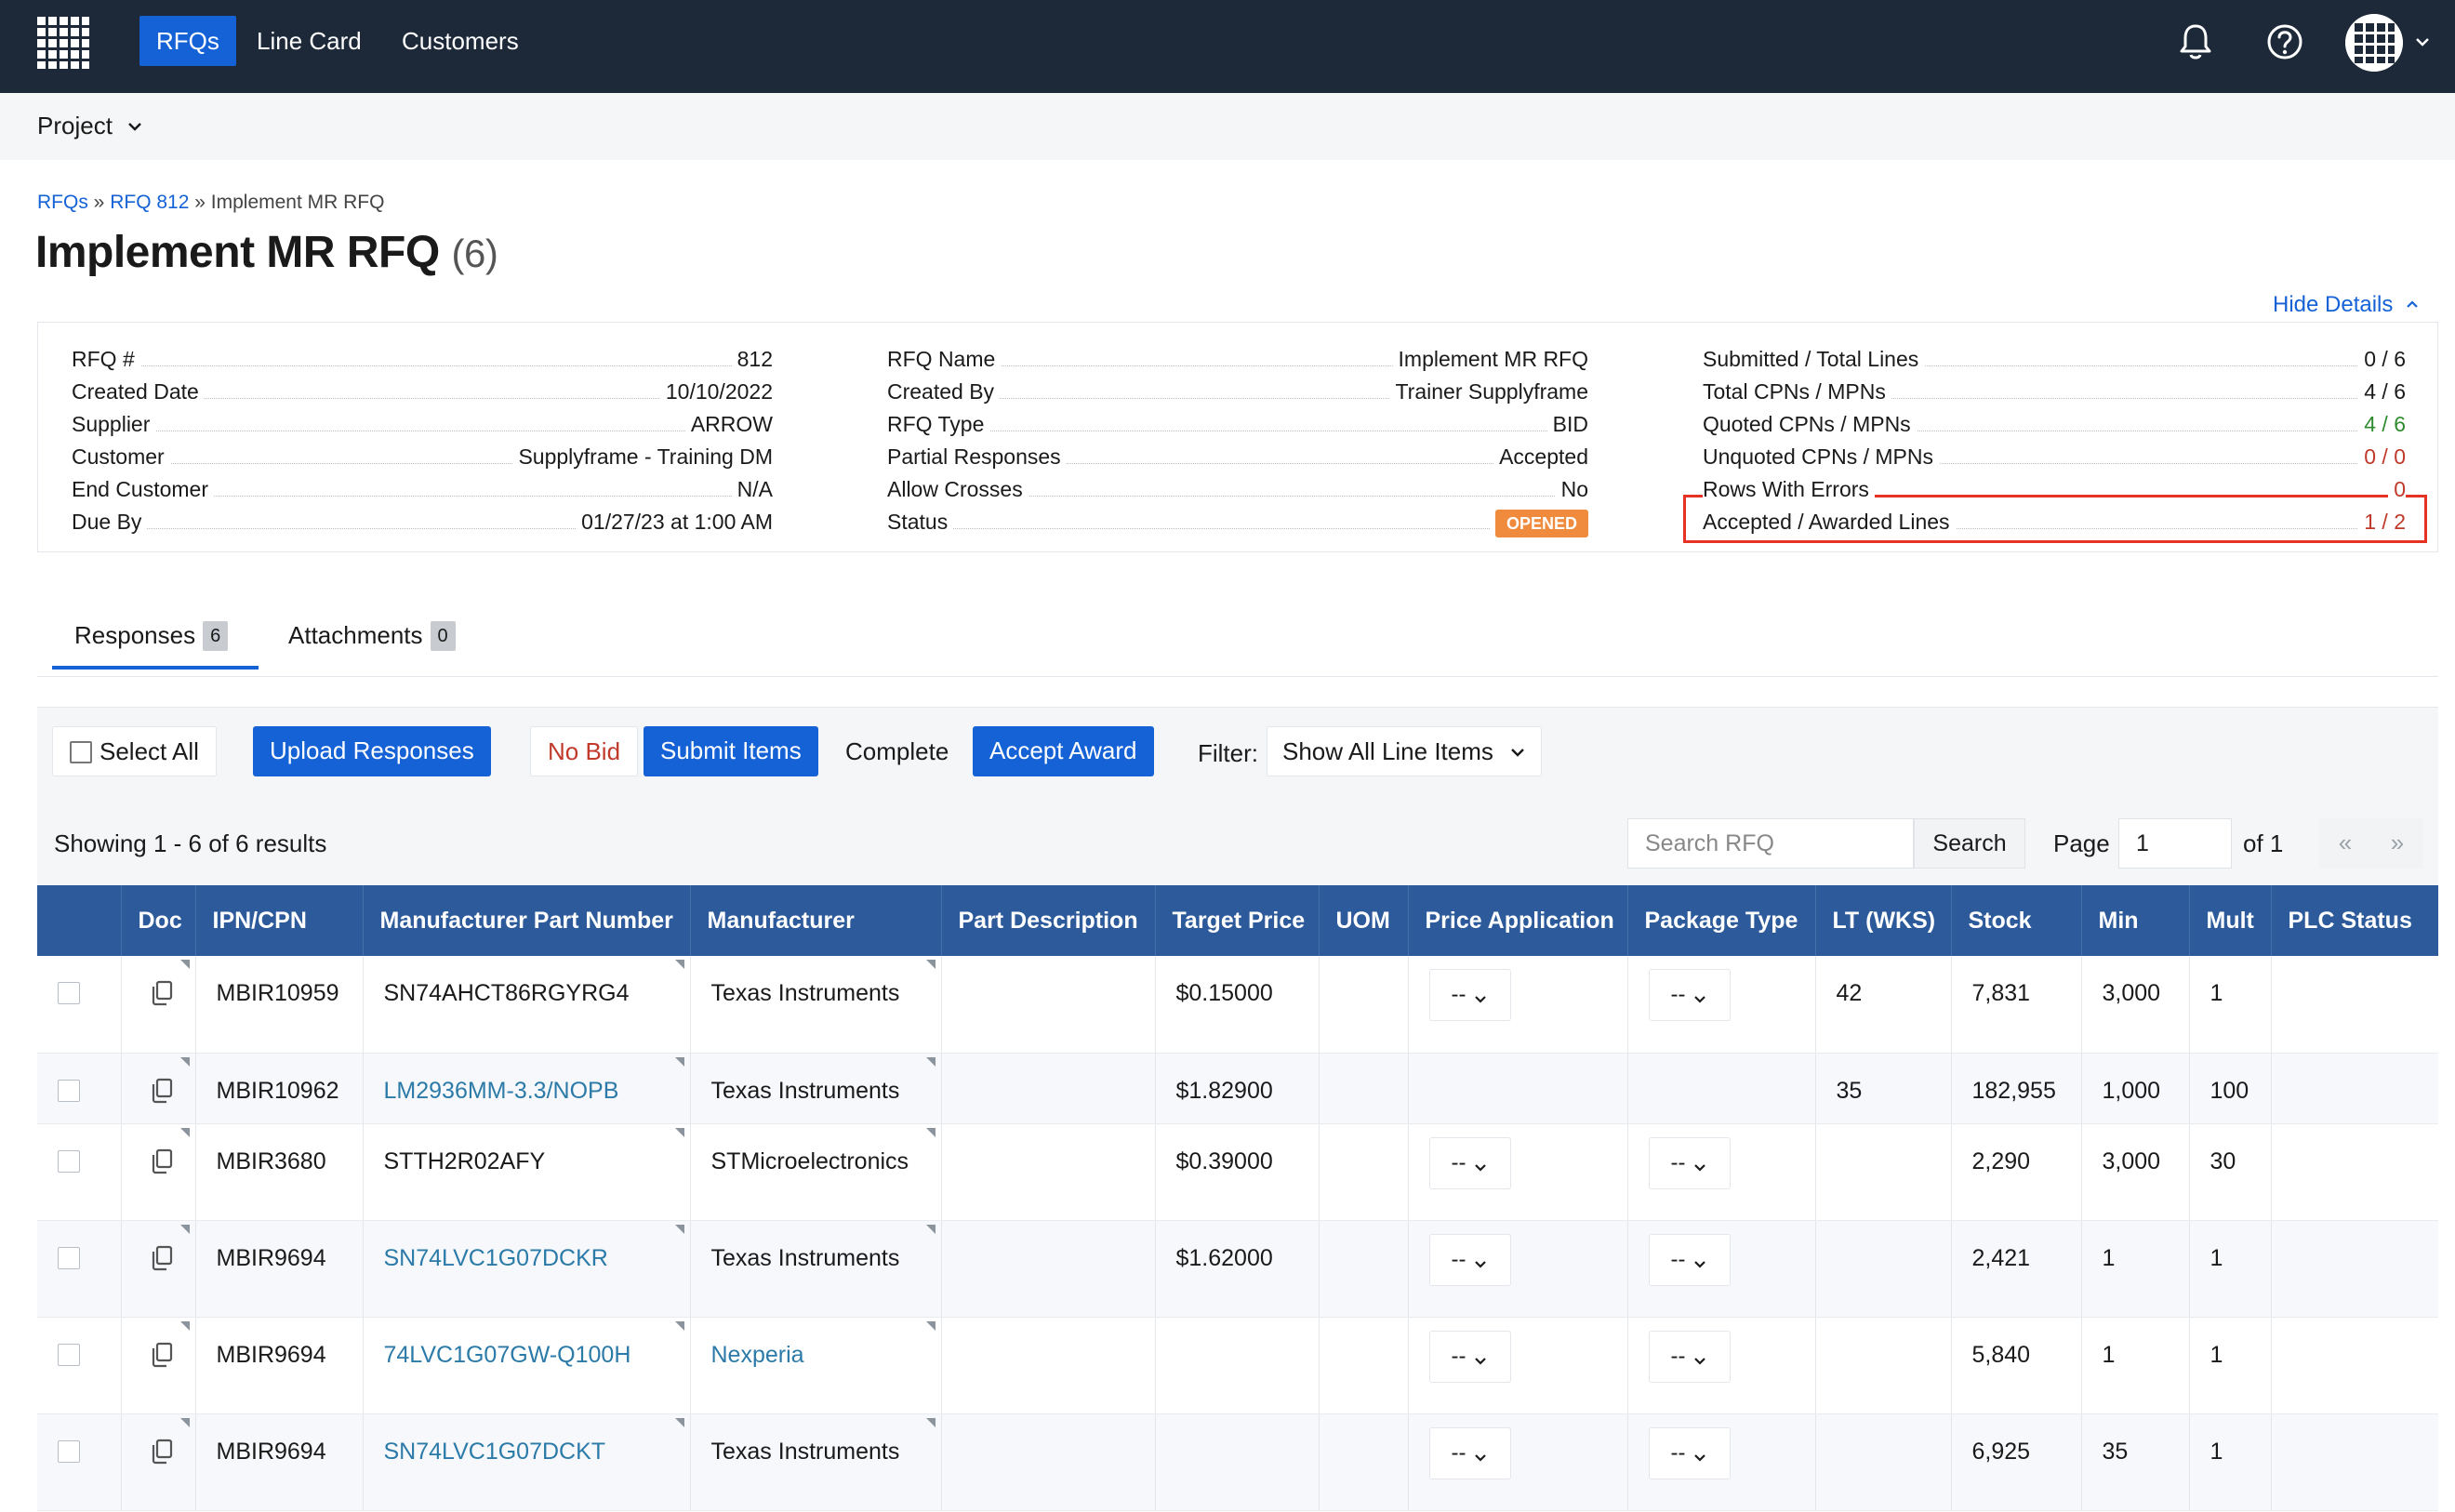  What do you see at coordinates (1364, 920) in the screenshot?
I see `column-header: UOM` at bounding box center [1364, 920].